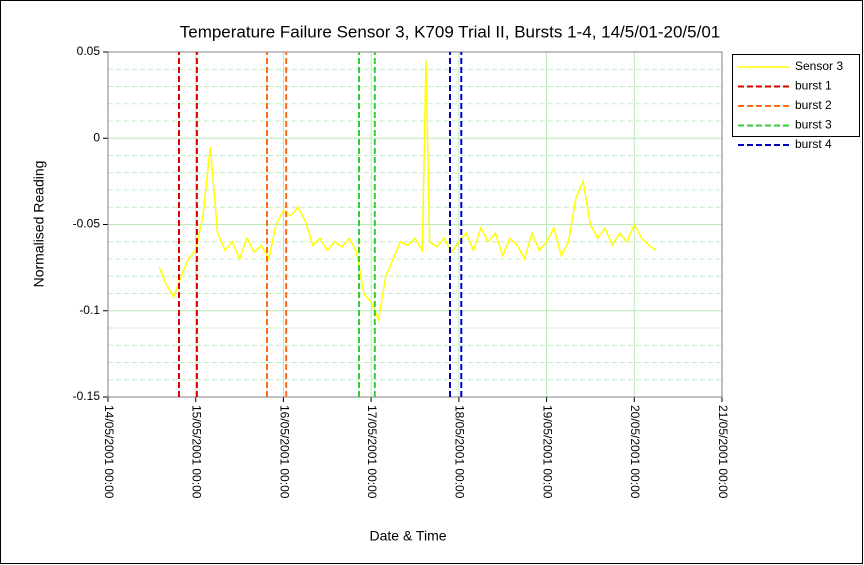 Image resolution: width=864 pixels, height=565 pixels. Describe the element at coordinates (372, 452) in the screenshot. I see `x-tick-label: 17/05/2001 00:00` at that location.